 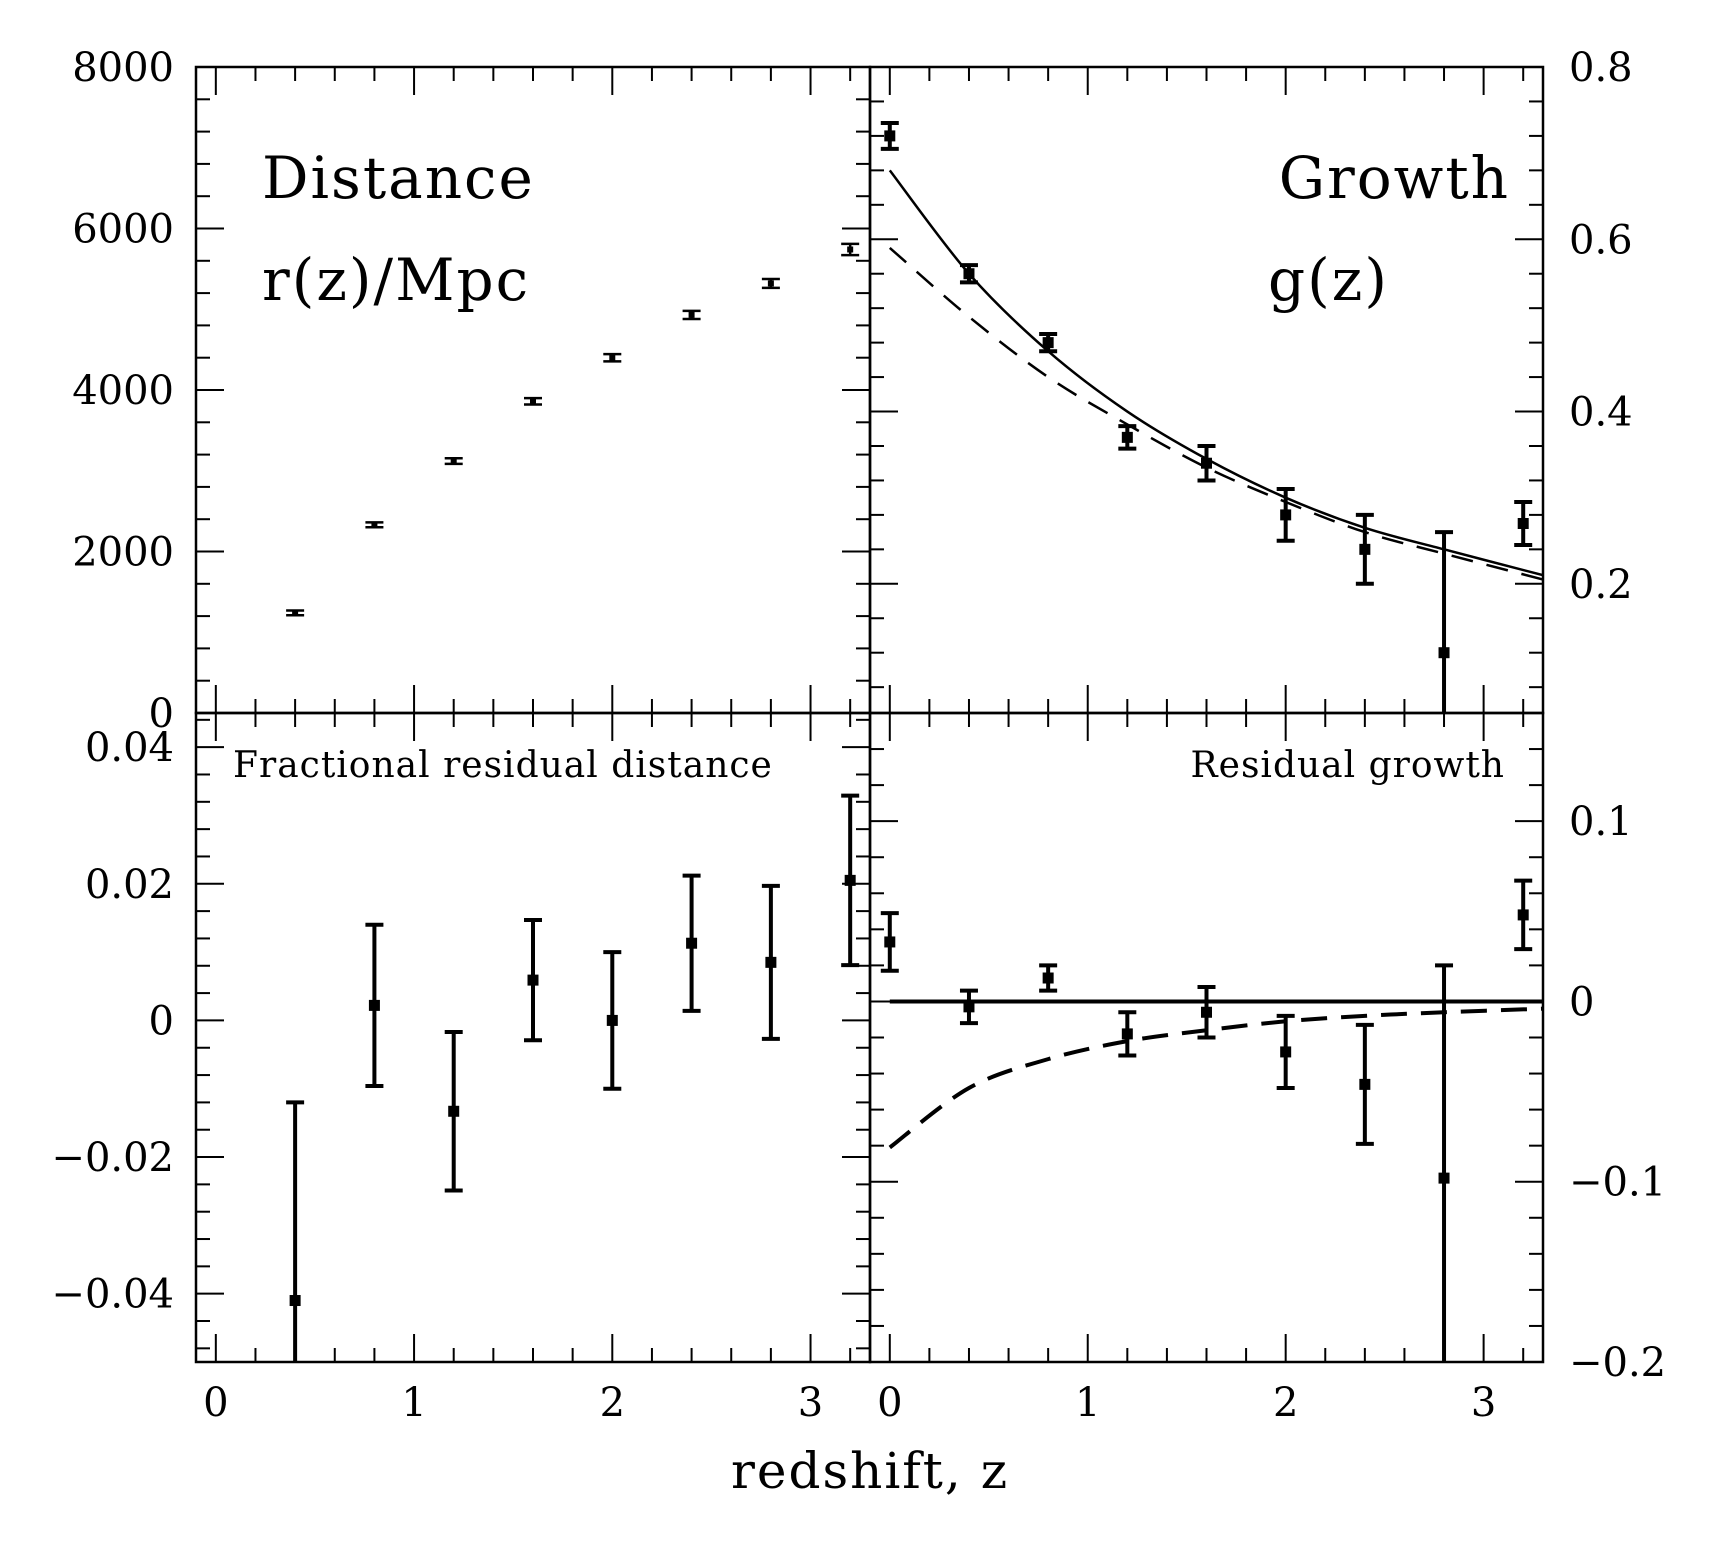 What do you see at coordinates (1601, 822) in the screenshot?
I see `residual-growth-y-tick-label: 0.1` at bounding box center [1601, 822].